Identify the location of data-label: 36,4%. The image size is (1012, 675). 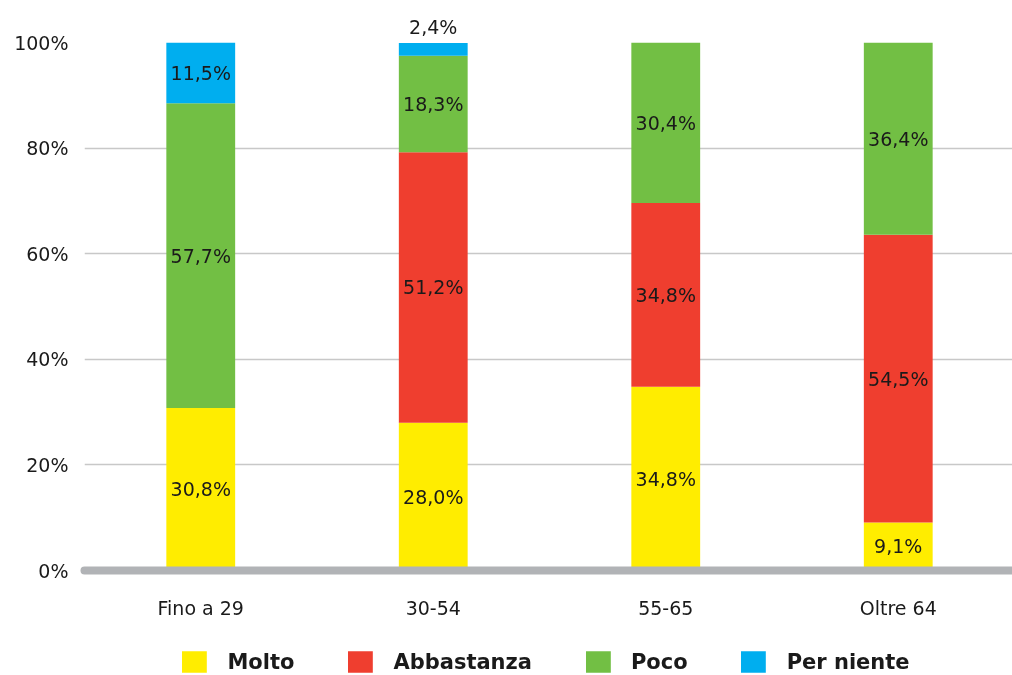
(898, 138).